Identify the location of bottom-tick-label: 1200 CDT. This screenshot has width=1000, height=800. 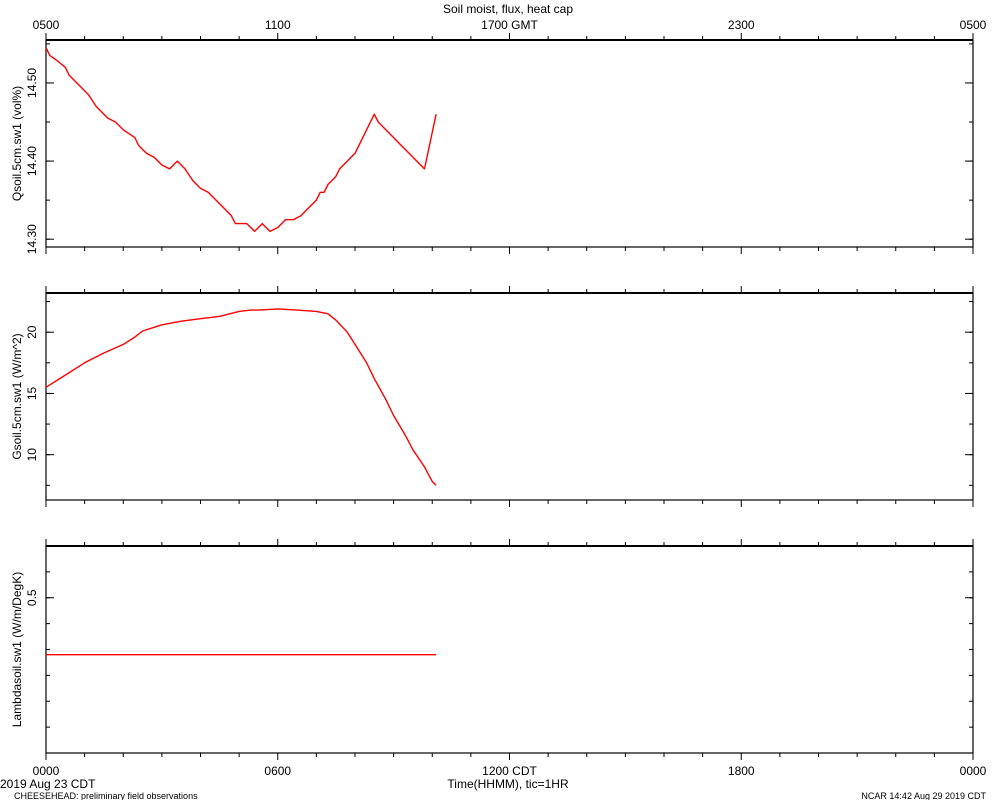
(509, 771).